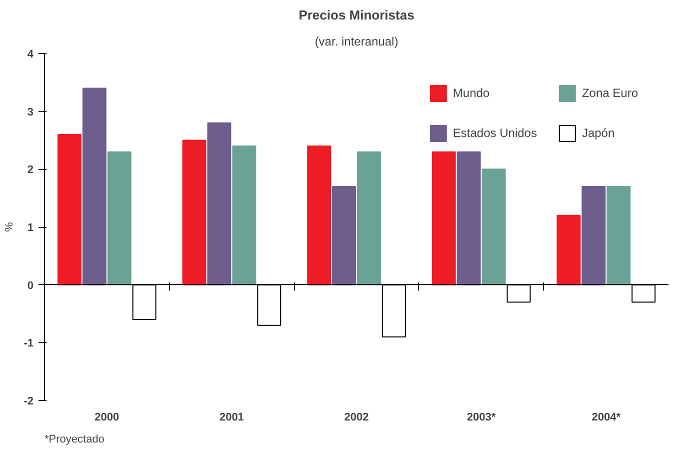 The width and height of the screenshot is (673, 450). Describe the element at coordinates (10, 227) in the screenshot. I see `y-axis-title: %` at that location.